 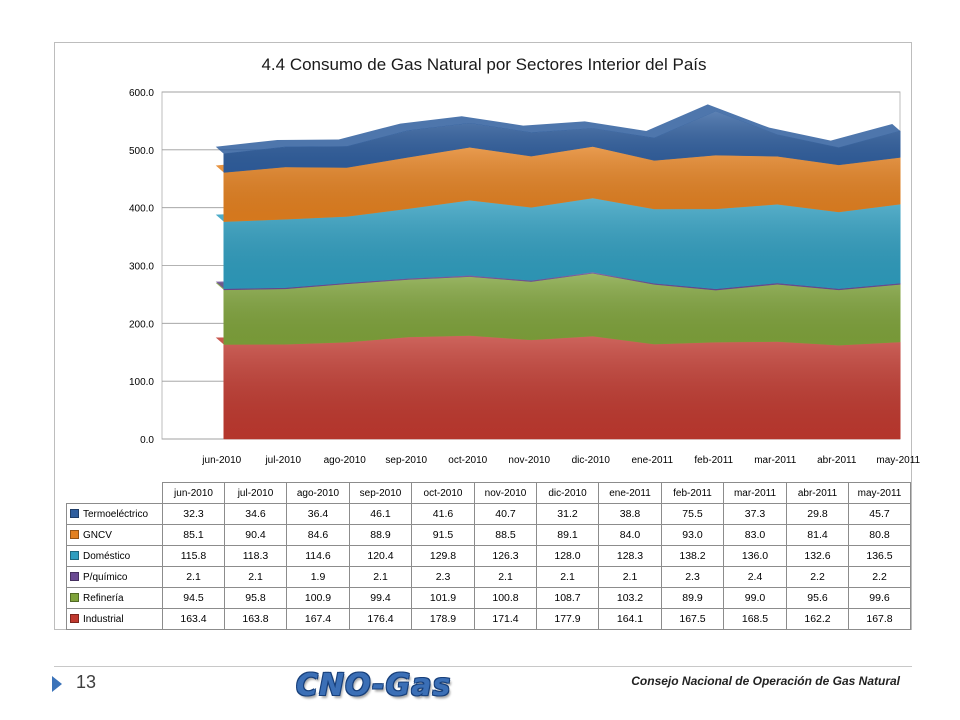 What do you see at coordinates (755, 514) in the screenshot?
I see `table-cell: 37.3` at bounding box center [755, 514].